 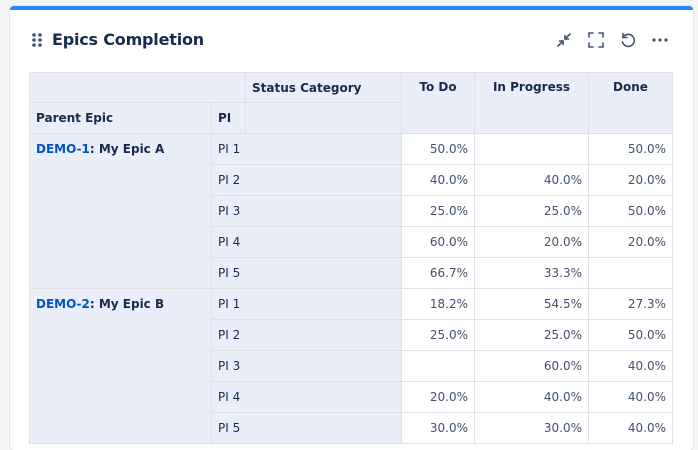 I want to click on epic-cell: DEMO-1: My Epic A, so click(x=120, y=211).